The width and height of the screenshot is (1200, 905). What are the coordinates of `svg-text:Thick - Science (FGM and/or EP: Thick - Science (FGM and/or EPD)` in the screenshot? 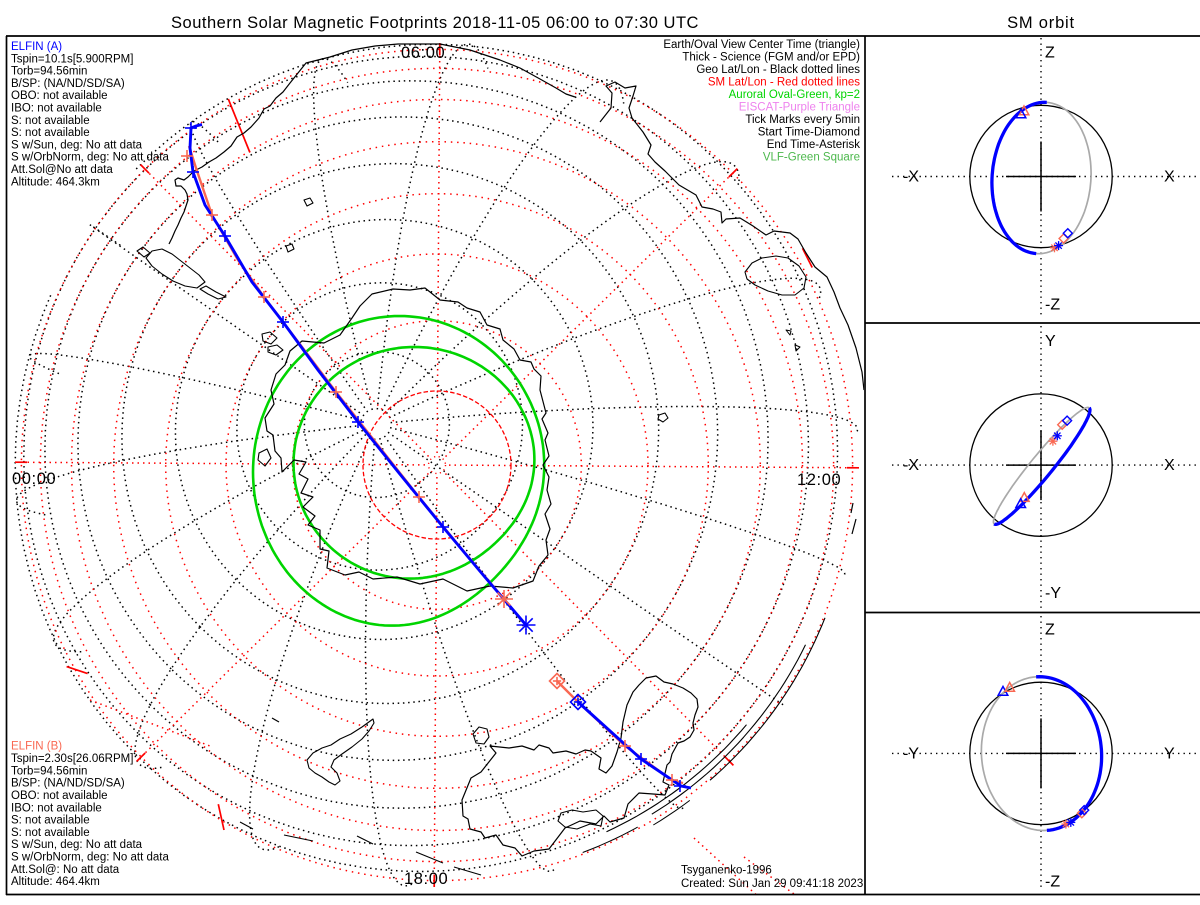 It's located at (771, 58).